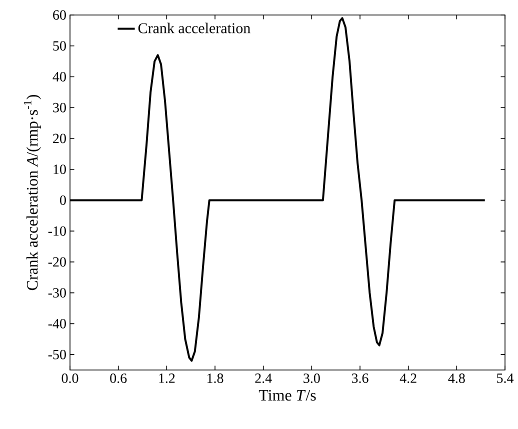 This screenshot has width=518, height=429. What do you see at coordinates (57, 262) in the screenshot?
I see `y-tick-label: -20` at bounding box center [57, 262].